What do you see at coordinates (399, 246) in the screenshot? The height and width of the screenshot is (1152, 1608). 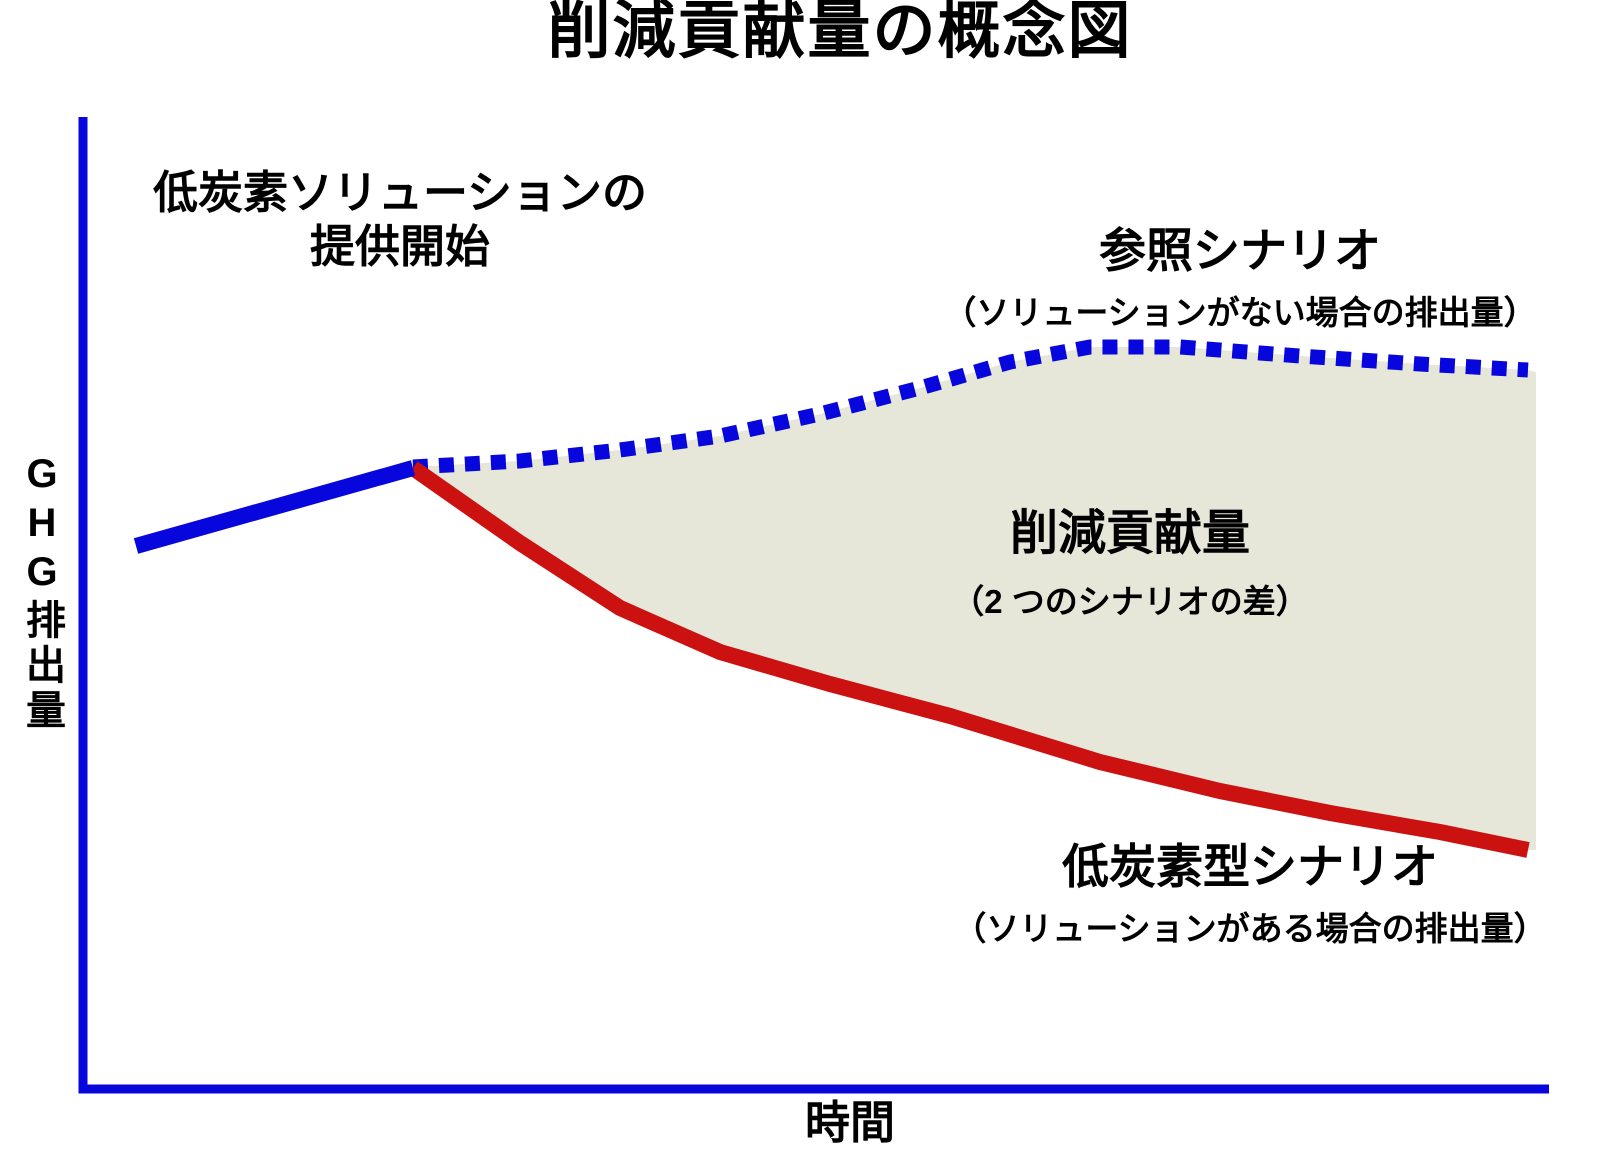 I see `solution-start-line2: 提供開始` at bounding box center [399, 246].